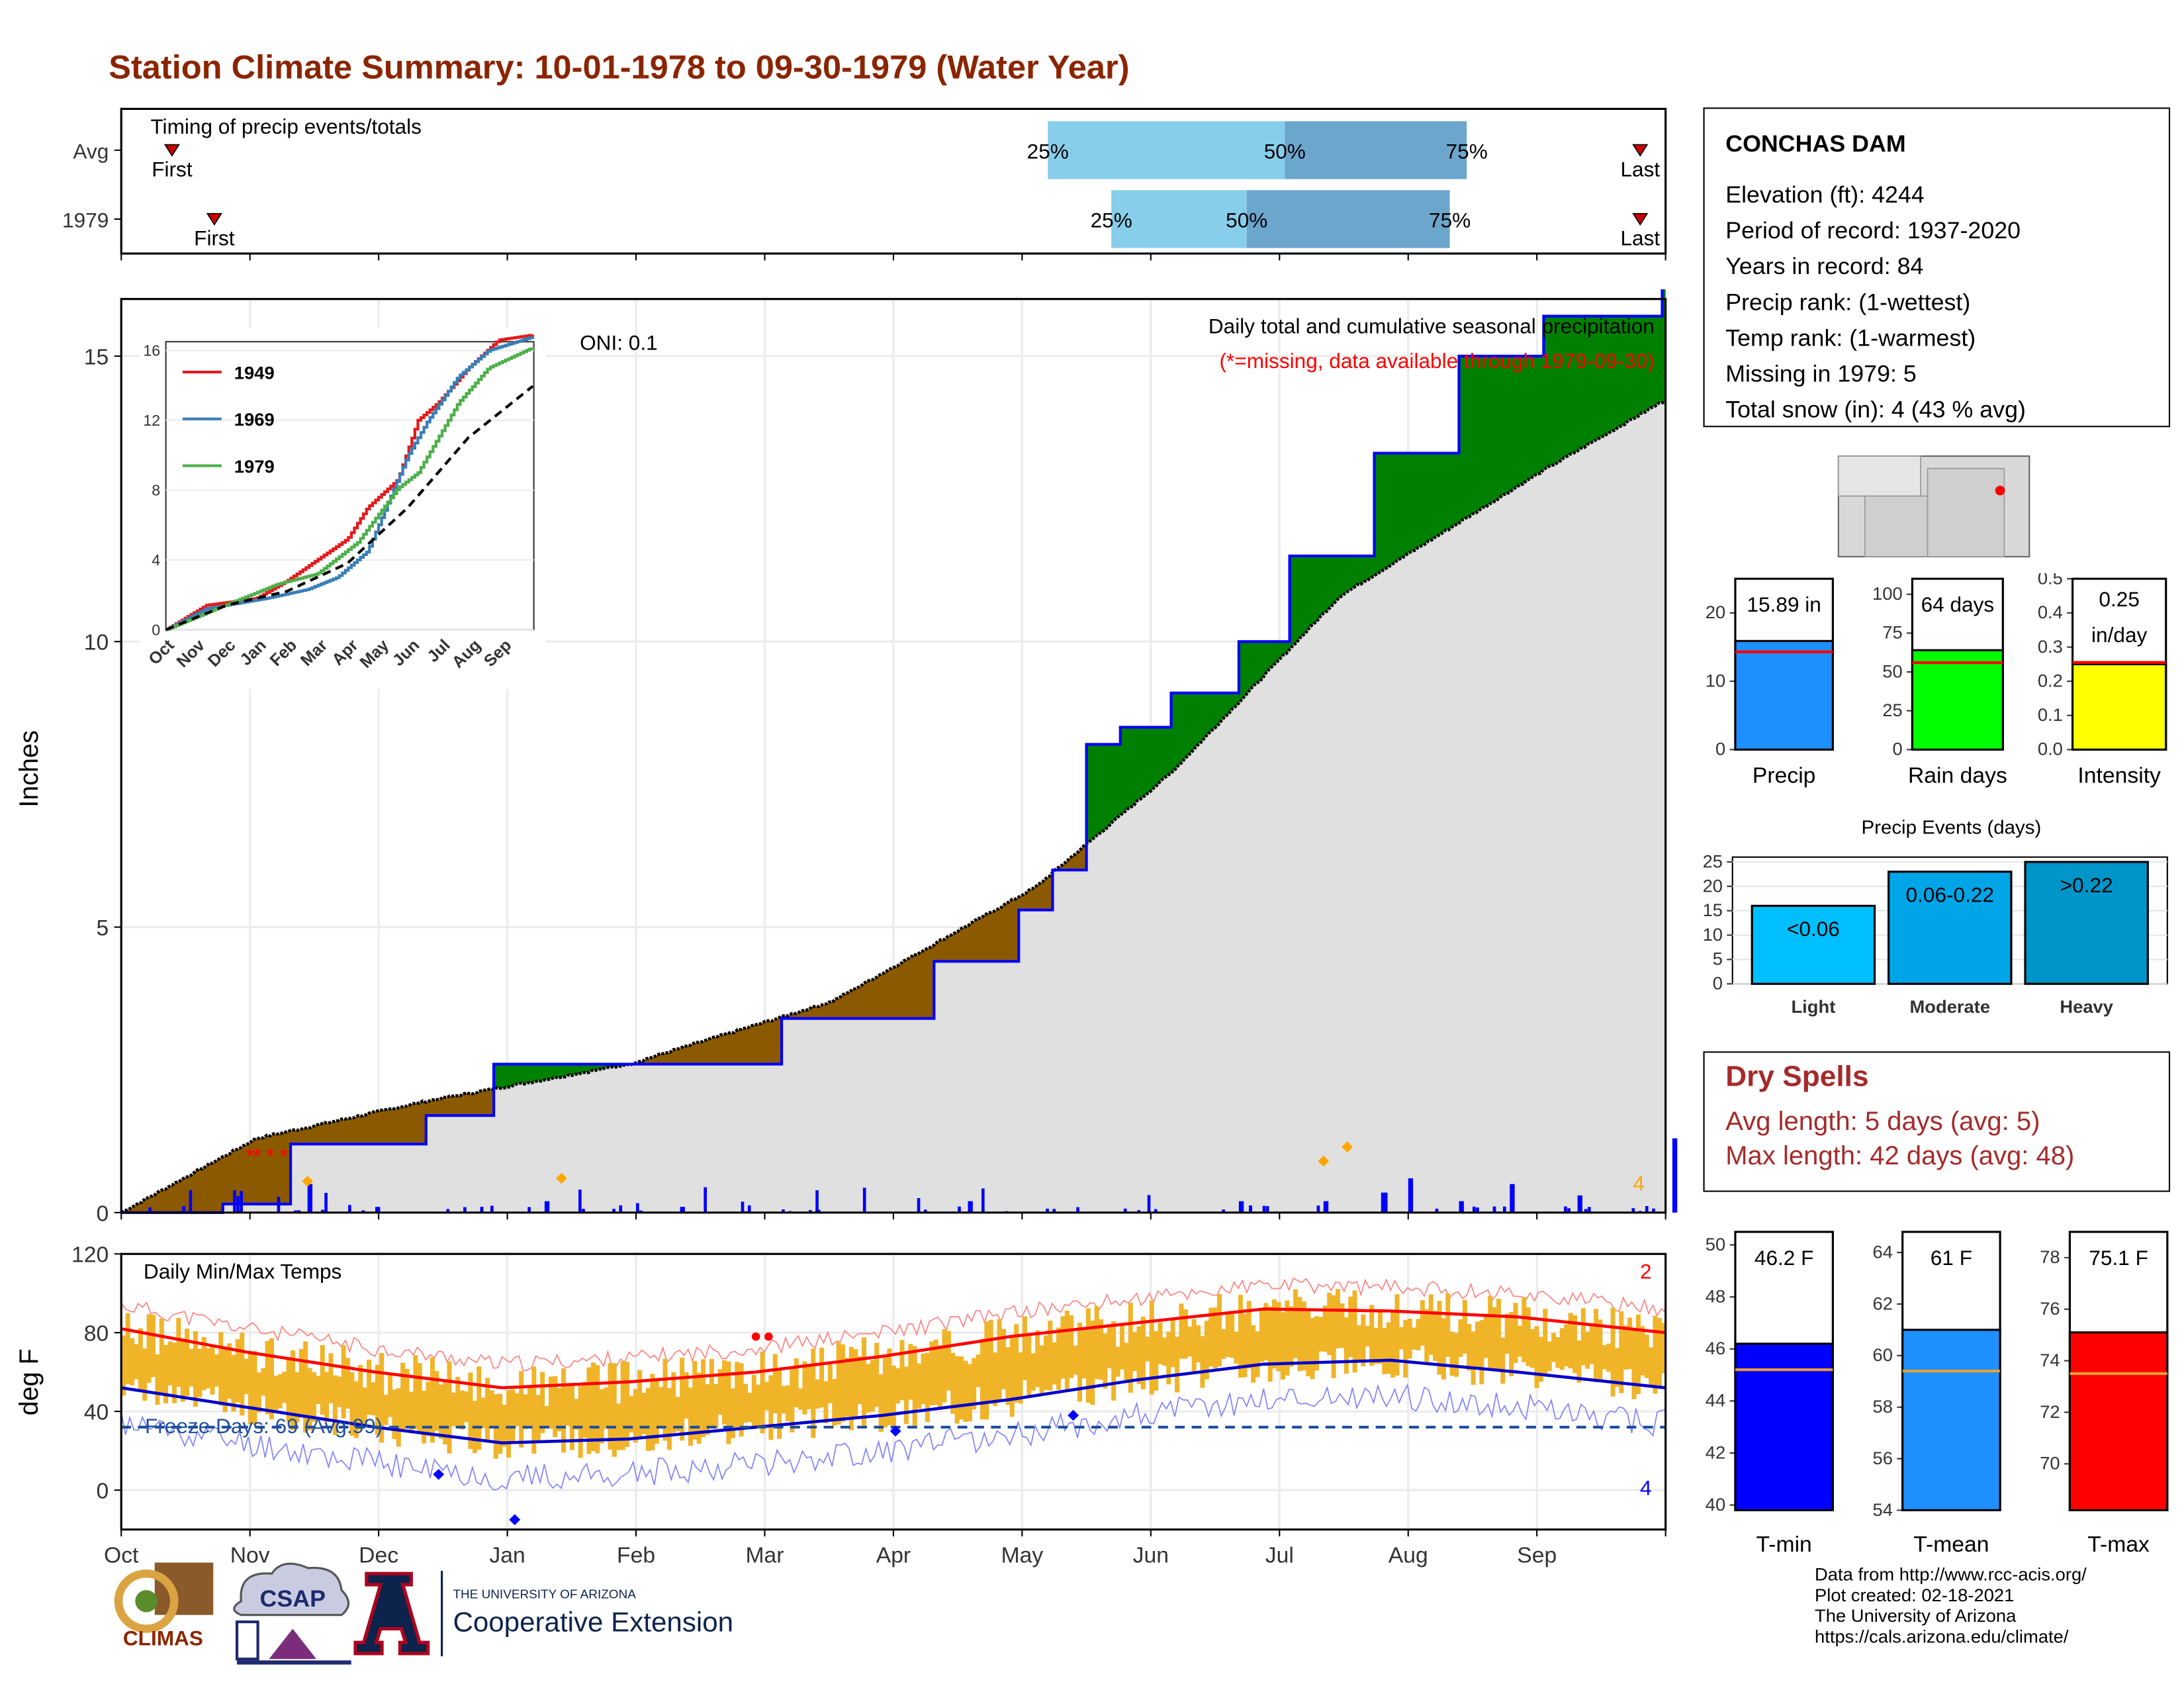 The height and width of the screenshot is (1688, 2184). Describe the element at coordinates (593, 1622) in the screenshot. I see `ua-big-text: Cooperative Extension` at that location.